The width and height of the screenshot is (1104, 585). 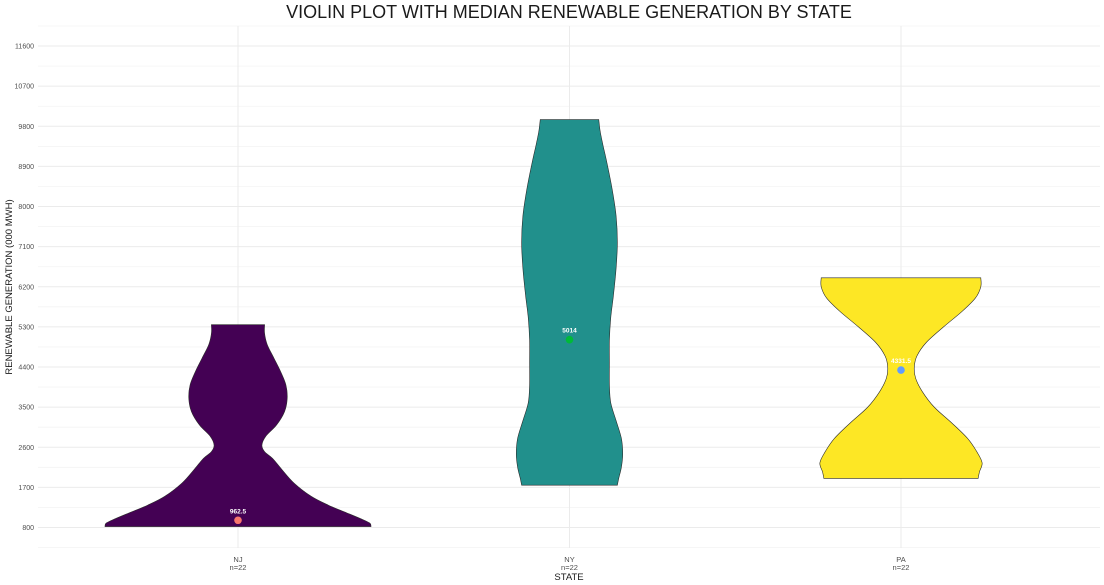 I want to click on violin-ny, so click(x=569, y=302).